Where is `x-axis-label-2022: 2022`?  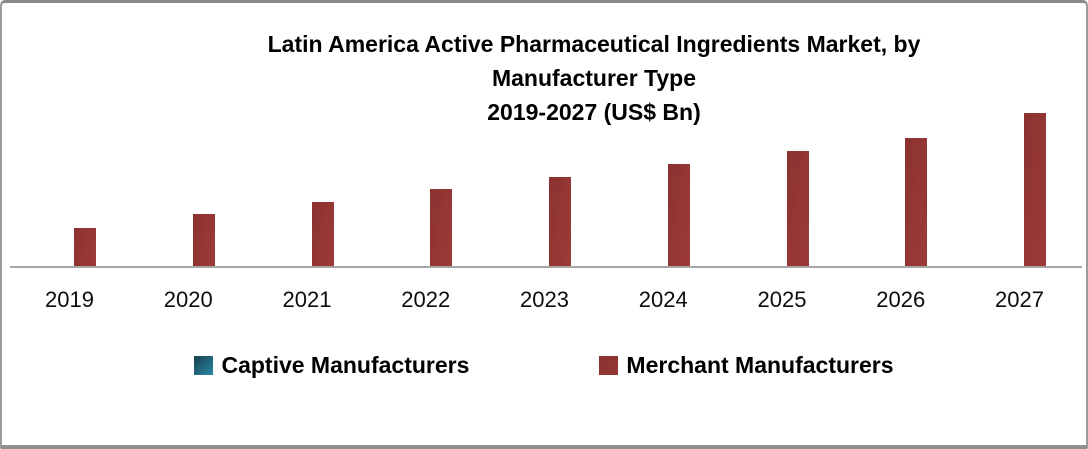
x-axis-label-2022: 2022 is located at coordinates (426, 299).